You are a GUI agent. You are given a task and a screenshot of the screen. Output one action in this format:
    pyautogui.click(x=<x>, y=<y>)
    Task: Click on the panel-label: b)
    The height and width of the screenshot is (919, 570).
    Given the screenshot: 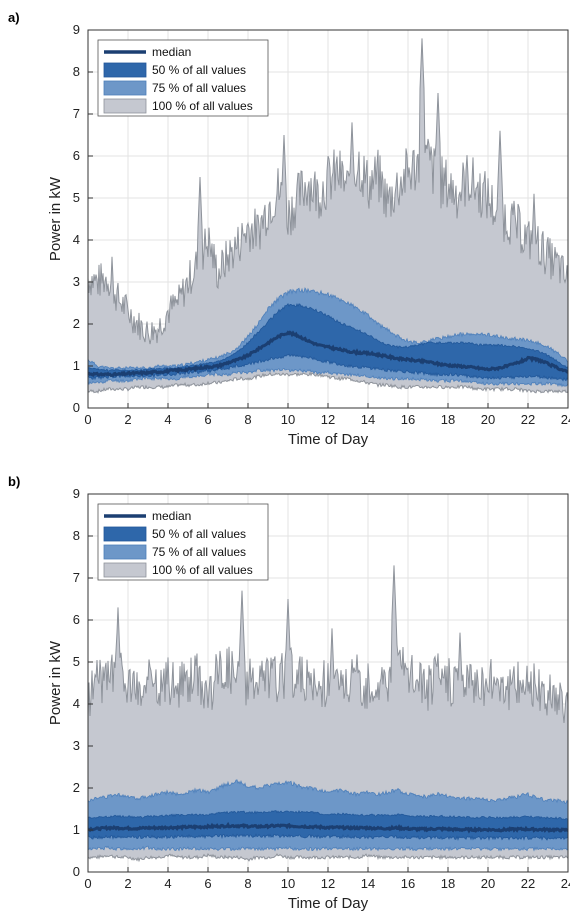 What is the action you would take?
    pyautogui.click(x=14, y=481)
    